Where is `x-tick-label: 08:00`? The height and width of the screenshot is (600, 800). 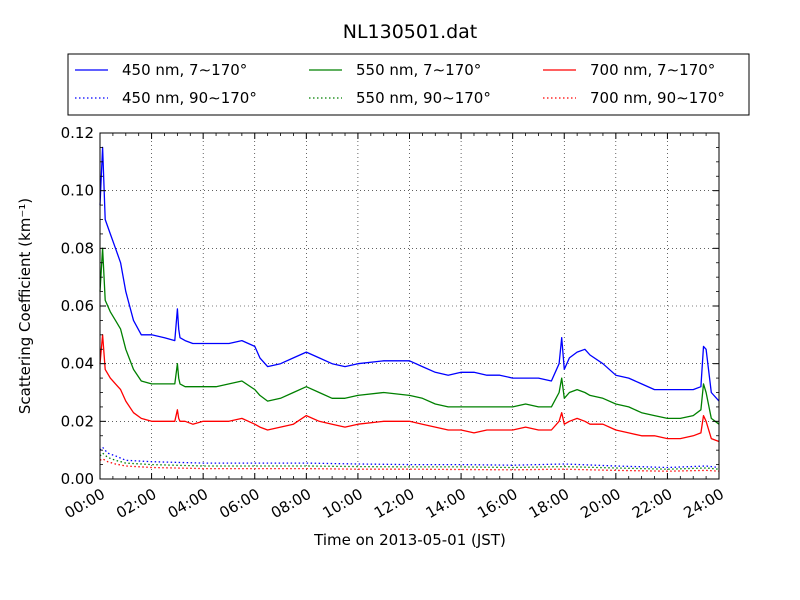 x-tick-label: 08:00 is located at coordinates (291, 503).